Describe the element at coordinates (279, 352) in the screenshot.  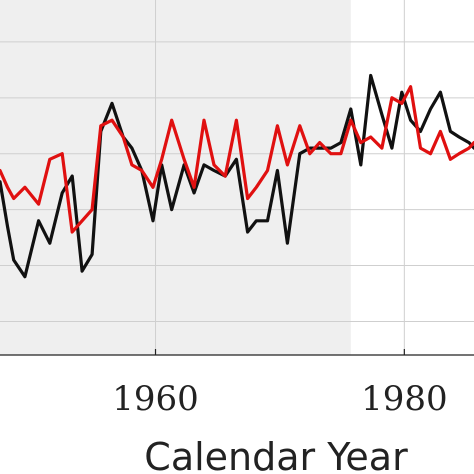
I see `x-ticks` at that location.